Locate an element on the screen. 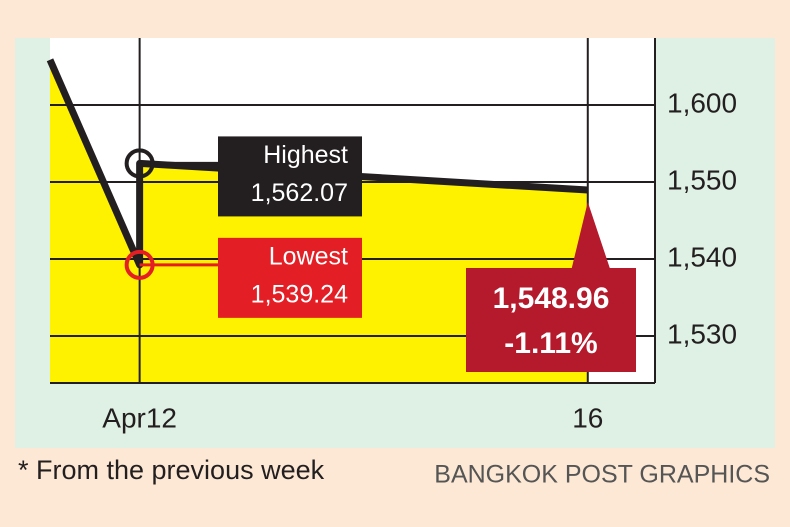  x-tick-label: Apr12 is located at coordinates (139, 417).